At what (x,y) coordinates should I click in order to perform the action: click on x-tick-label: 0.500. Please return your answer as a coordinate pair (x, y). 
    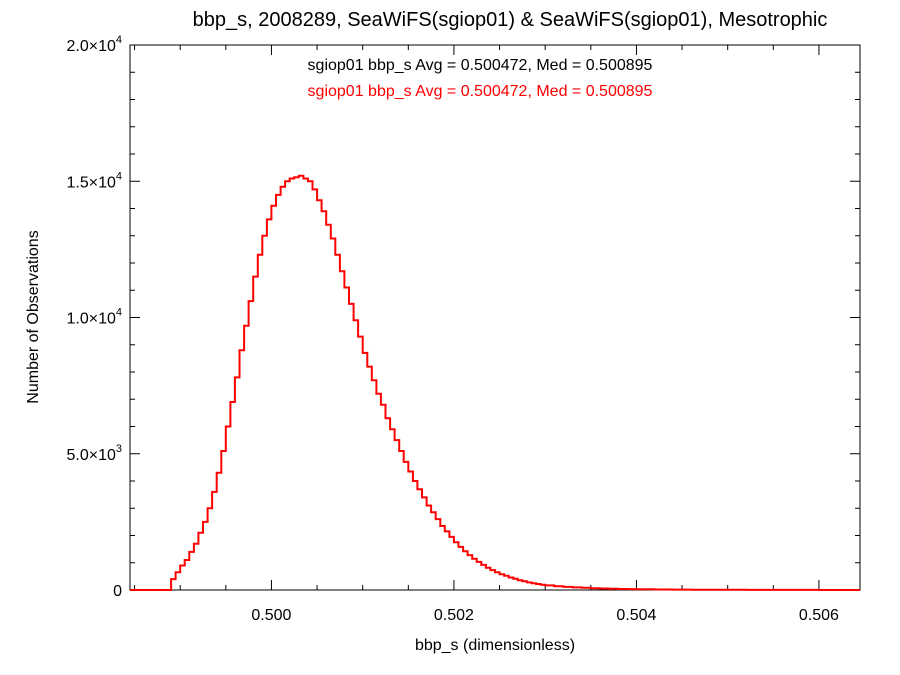
    Looking at the image, I should click on (271, 615).